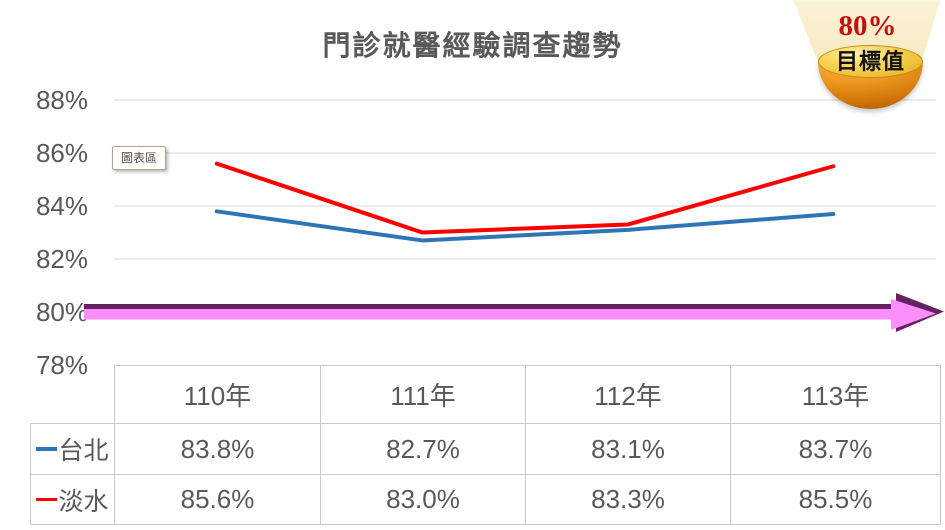 The height and width of the screenshot is (530, 945). Describe the element at coordinates (628, 394) in the screenshot. I see `col-header-112: 112年` at that location.